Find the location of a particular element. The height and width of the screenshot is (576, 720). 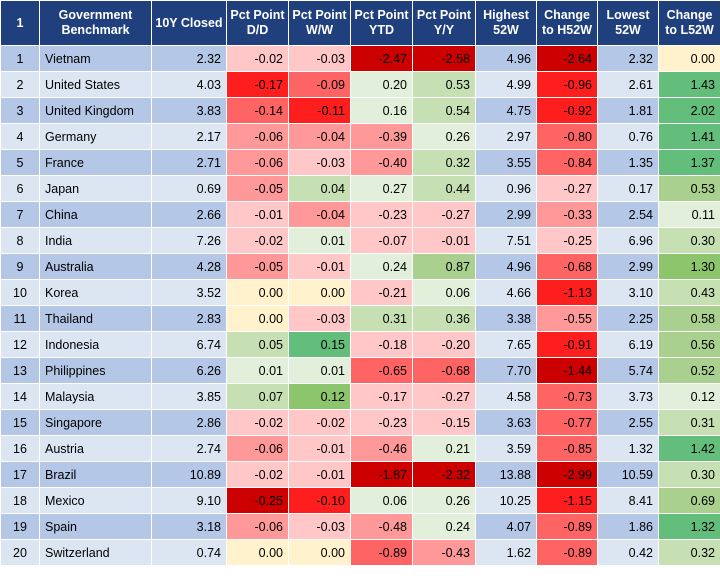

rank-cell: 17 is located at coordinates (20, 474).